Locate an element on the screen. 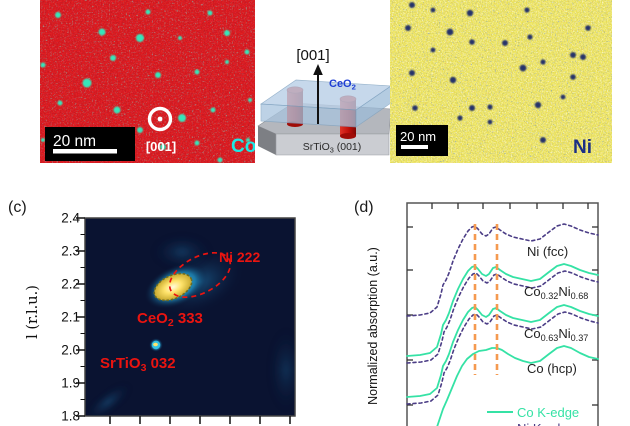 This screenshot has width=630, height=426. panel-c-y-axis-label: l (r.l.u.) is located at coordinates (33, 312).